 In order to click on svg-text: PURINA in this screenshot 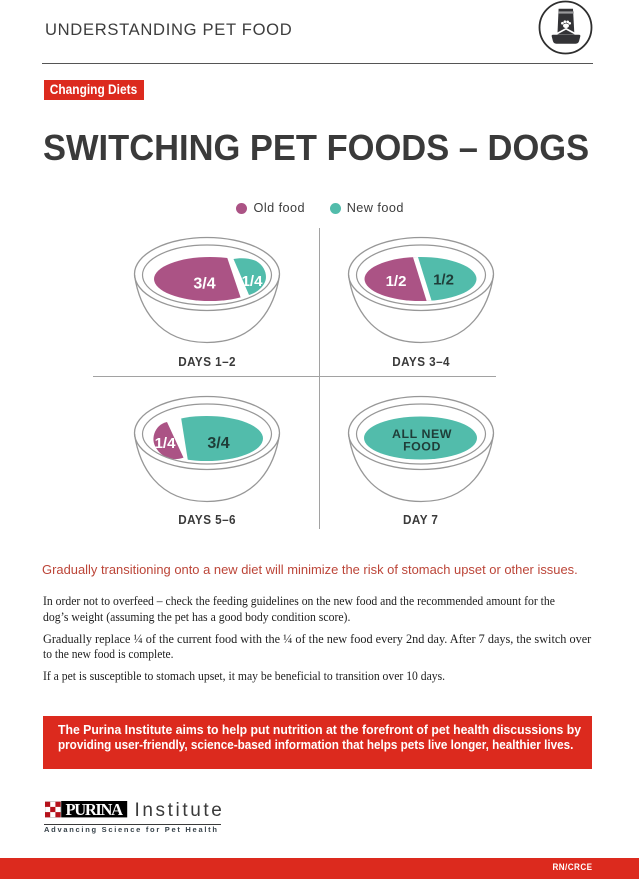, I will do `click(95, 809)`.